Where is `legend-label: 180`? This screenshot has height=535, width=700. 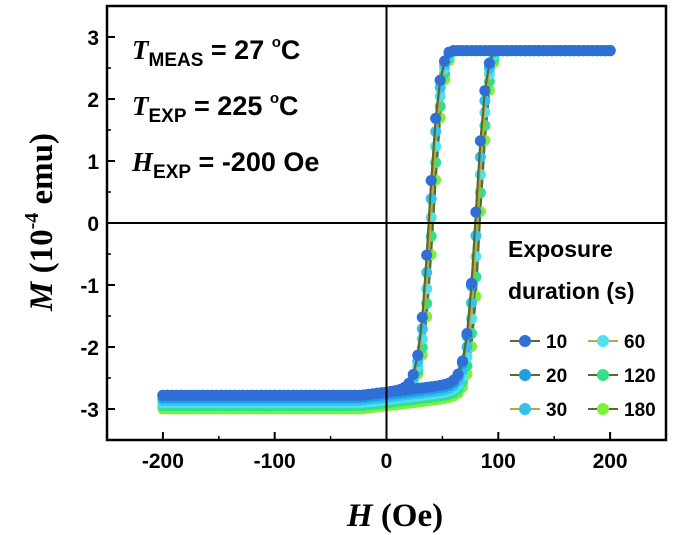 legend-label: 180 is located at coordinates (640, 410).